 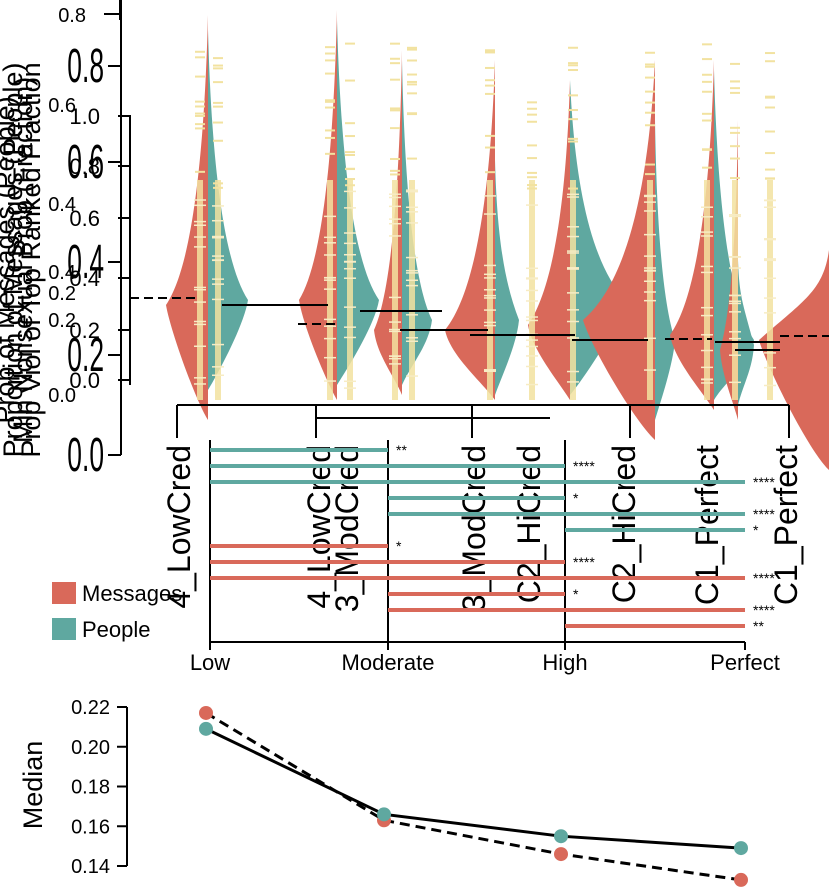 I want to click on main-y-tick-label: 0.8, so click(x=85, y=66).